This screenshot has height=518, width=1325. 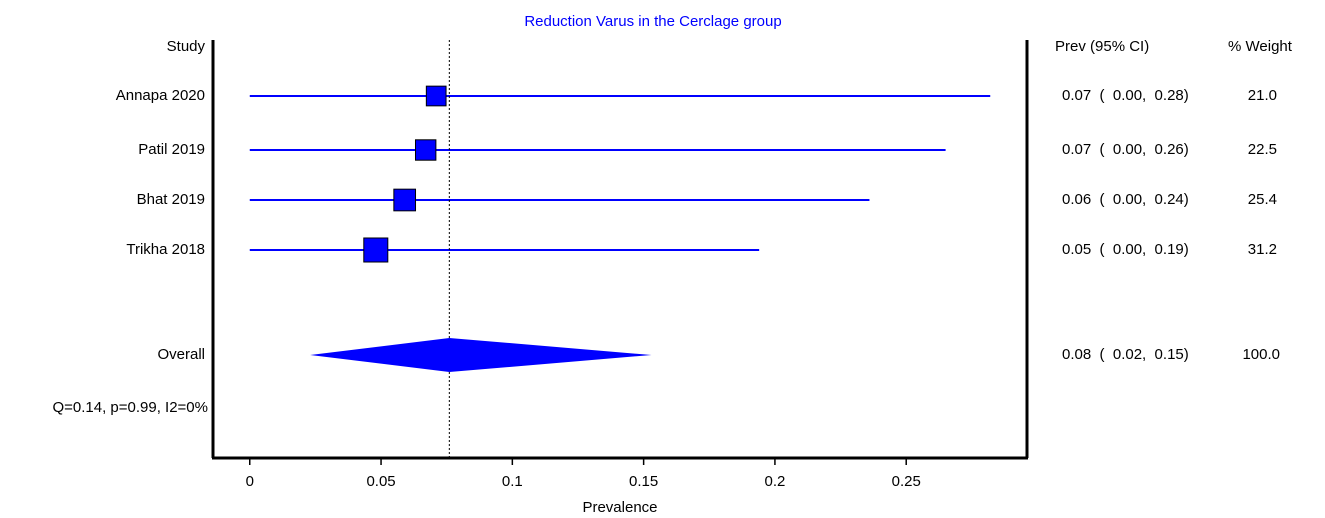 What do you see at coordinates (1125, 354) in the screenshot?
I see `overall-ci: 0.08 ( 0.02, 0.15)` at bounding box center [1125, 354].